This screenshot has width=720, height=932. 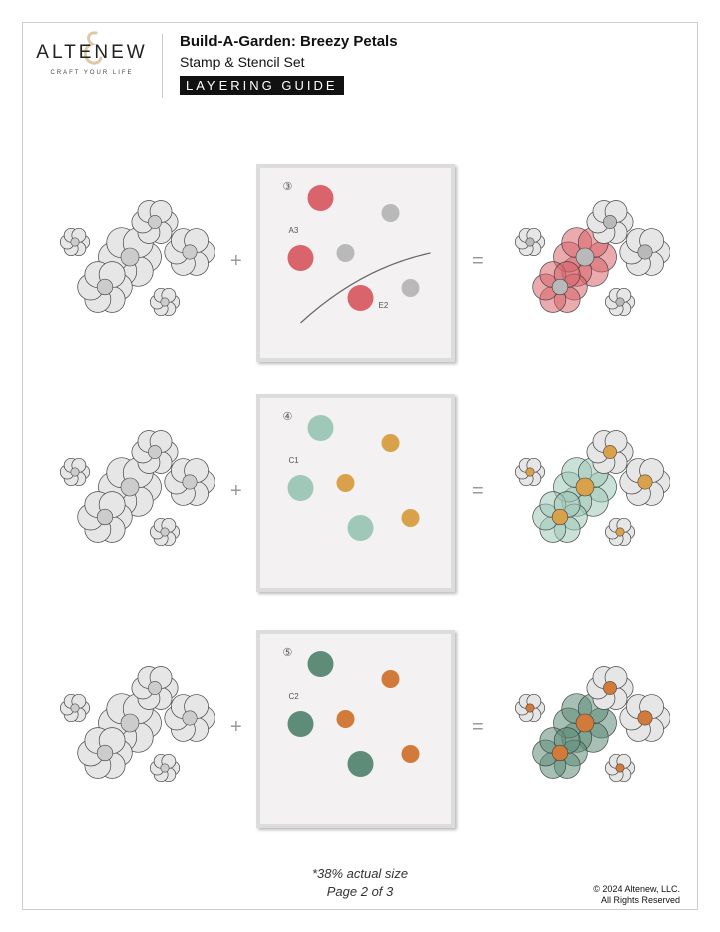 I want to click on stencil-4: ④ C1, so click(x=355, y=493).